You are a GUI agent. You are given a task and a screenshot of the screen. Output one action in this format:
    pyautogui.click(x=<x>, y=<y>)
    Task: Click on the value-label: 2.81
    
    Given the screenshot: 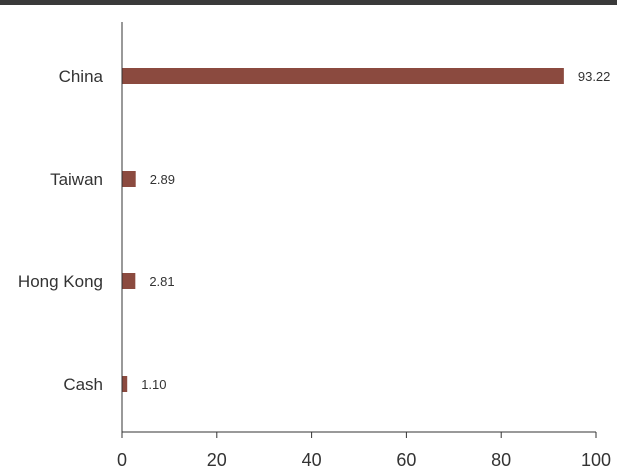 What is the action you would take?
    pyautogui.click(x=161, y=281)
    